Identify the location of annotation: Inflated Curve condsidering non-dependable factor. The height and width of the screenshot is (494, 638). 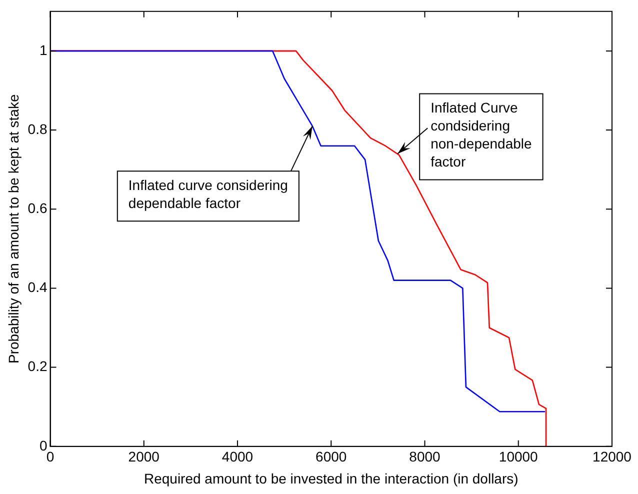
(481, 135).